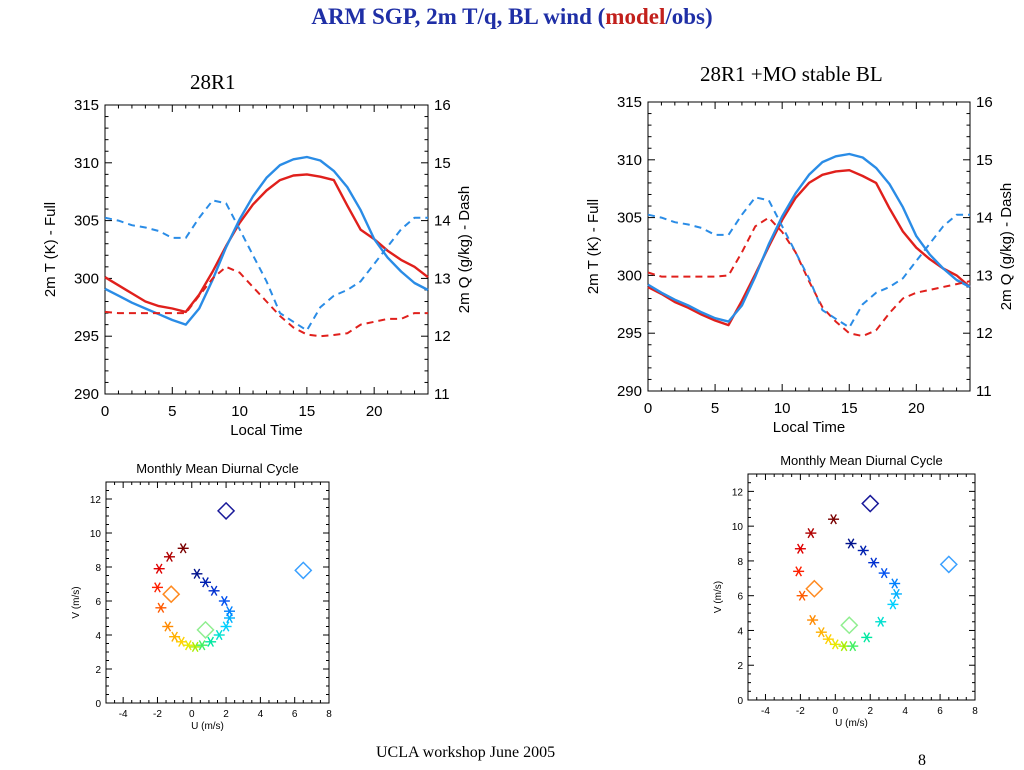 Image resolution: width=1024 pixels, height=770 pixels. What do you see at coordinates (266, 301) in the screenshot?
I see `model-humidity-line` at bounding box center [266, 301].